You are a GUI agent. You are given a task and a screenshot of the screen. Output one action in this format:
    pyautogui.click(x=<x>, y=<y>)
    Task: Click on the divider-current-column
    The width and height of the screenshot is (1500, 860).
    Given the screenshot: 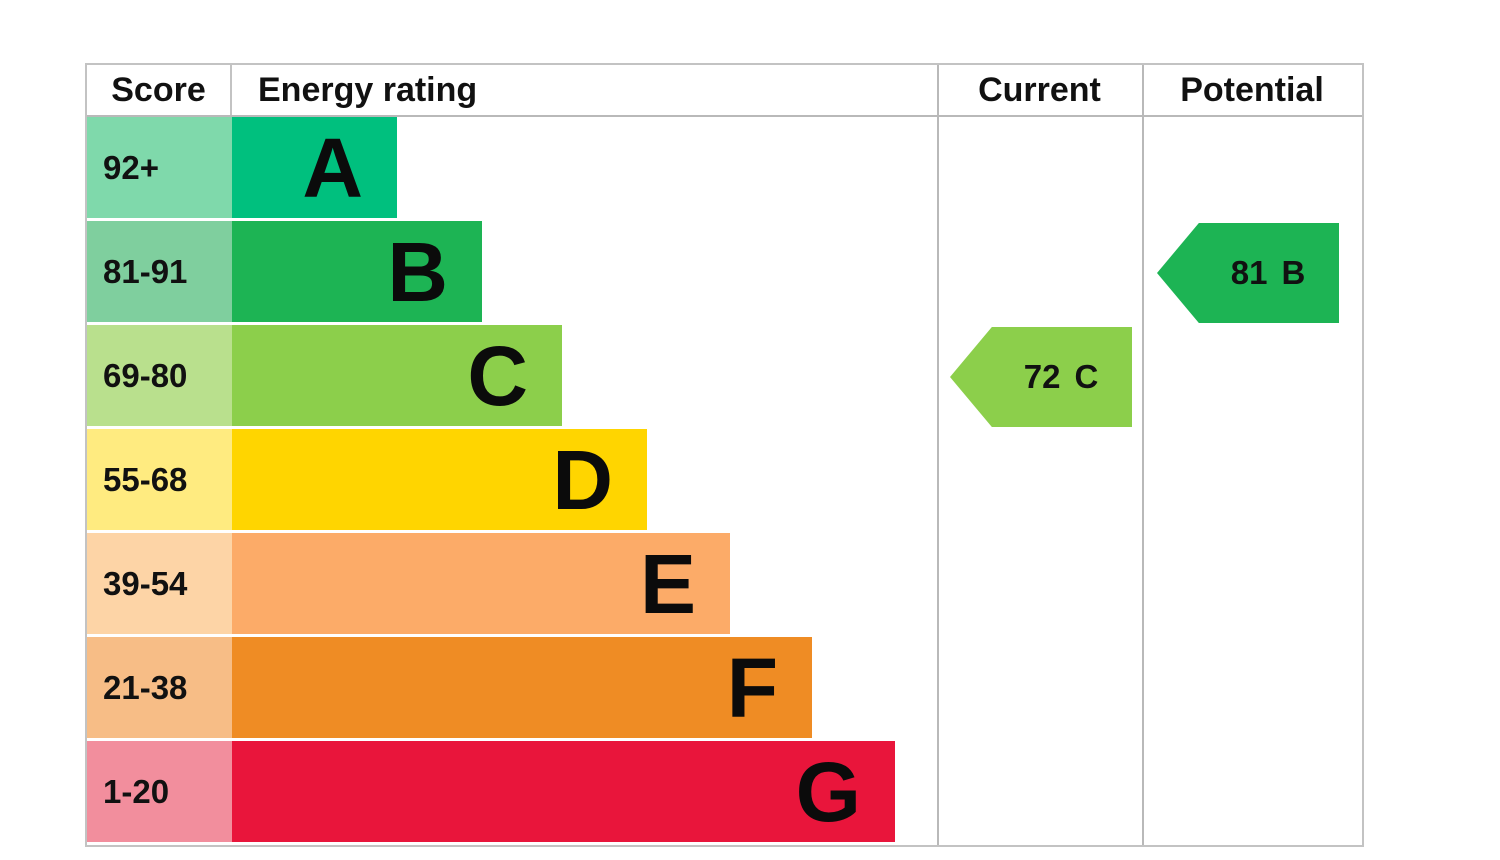 What is the action you would take?
    pyautogui.click(x=938, y=455)
    